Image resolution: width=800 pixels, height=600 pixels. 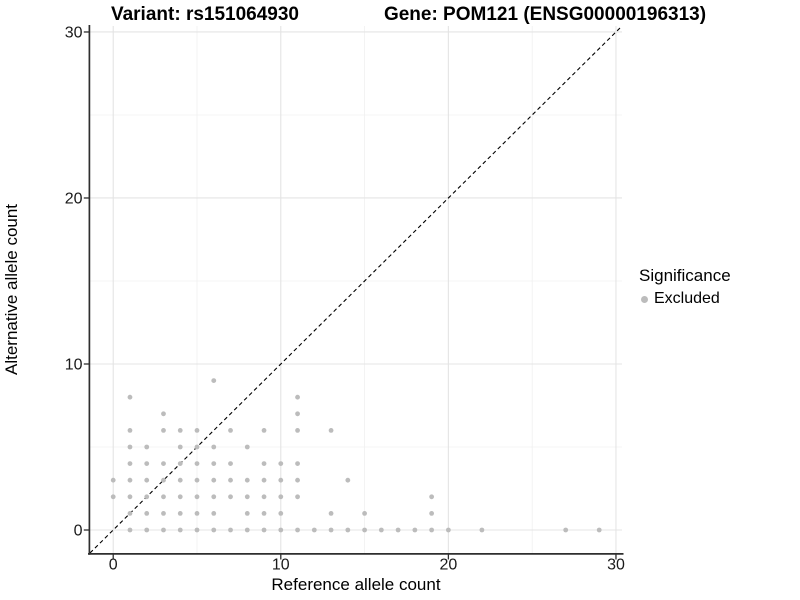 I want to click on x-axis-title: Reference allele count, so click(x=355, y=584).